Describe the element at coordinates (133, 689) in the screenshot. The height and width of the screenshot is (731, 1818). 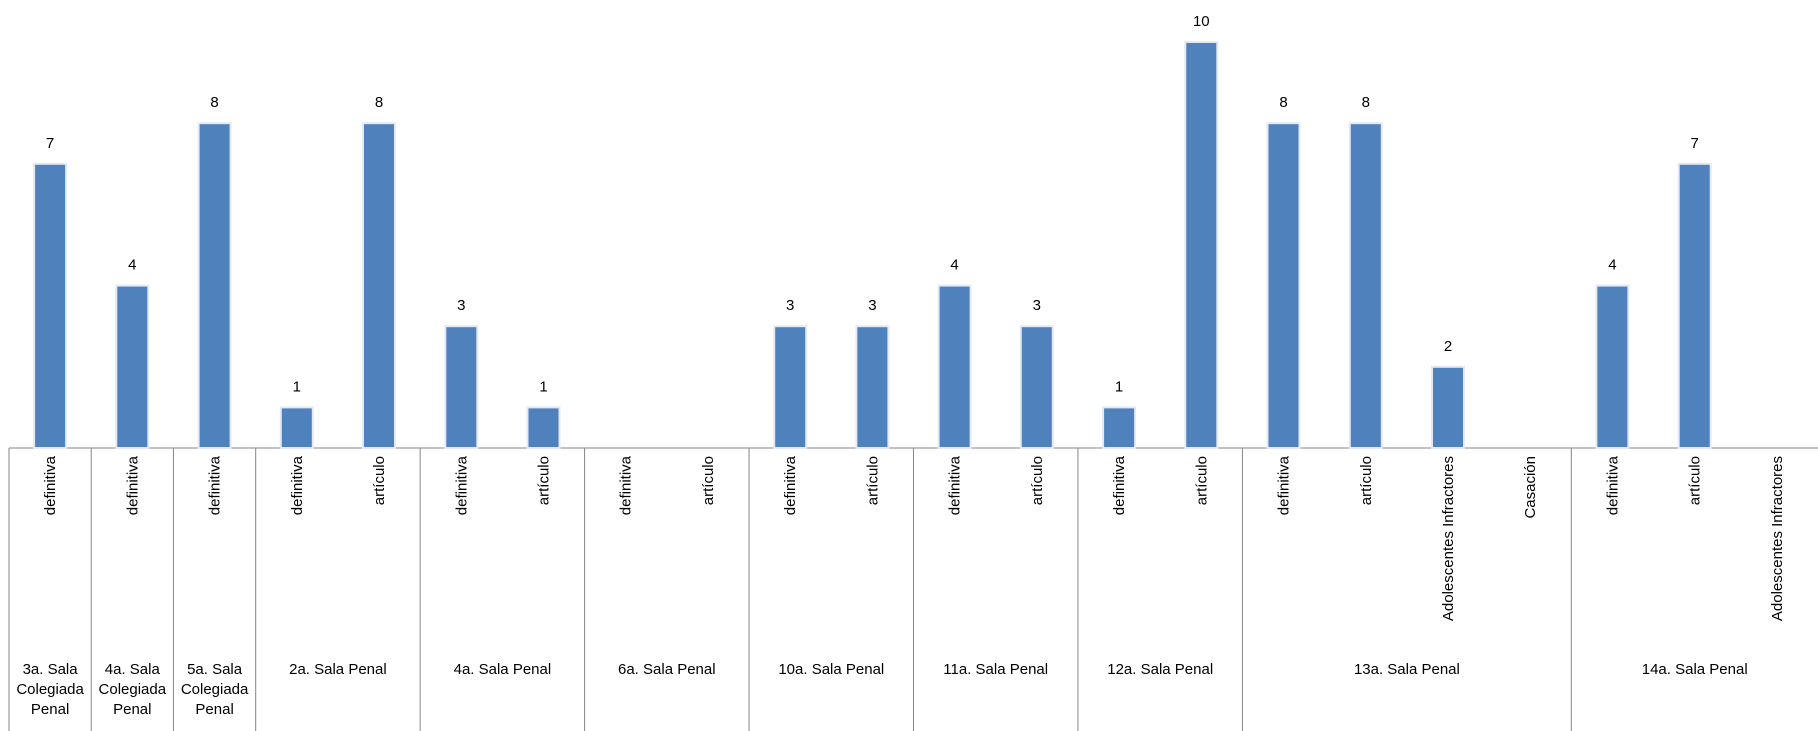
I see `group-label: 4a. Sala Colegiada Penal` at that location.